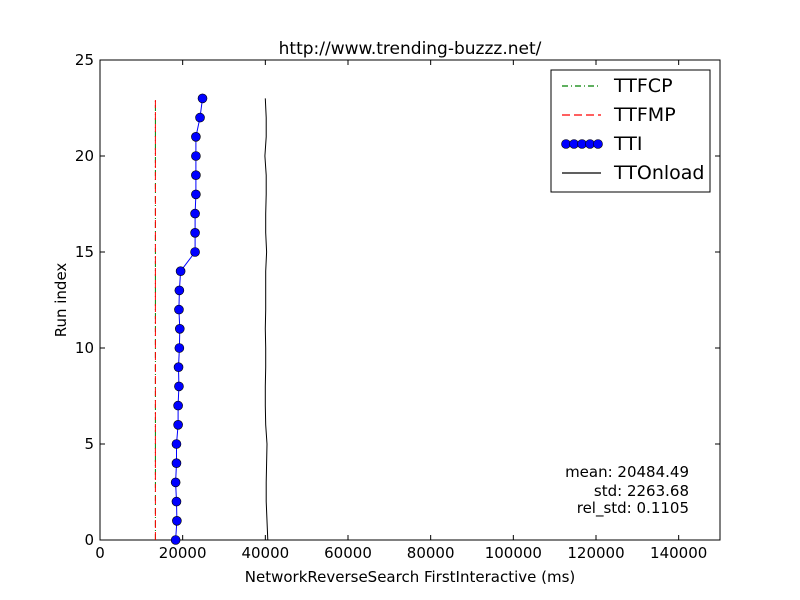  I want to click on legend-label-ttonload: TTOnload, so click(658, 173).